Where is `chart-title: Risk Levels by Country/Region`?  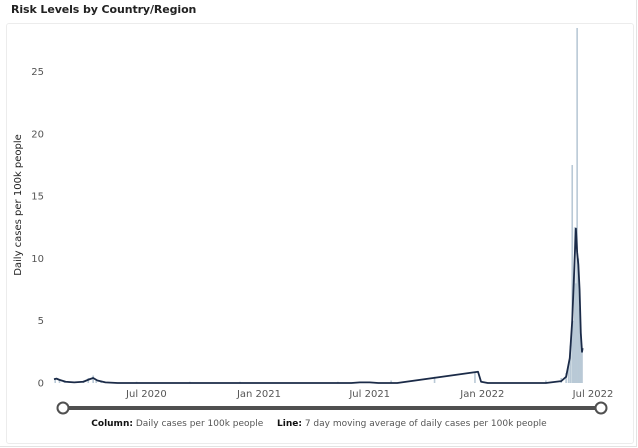 chart-title: Risk Levels by Country/Region is located at coordinates (104, 9).